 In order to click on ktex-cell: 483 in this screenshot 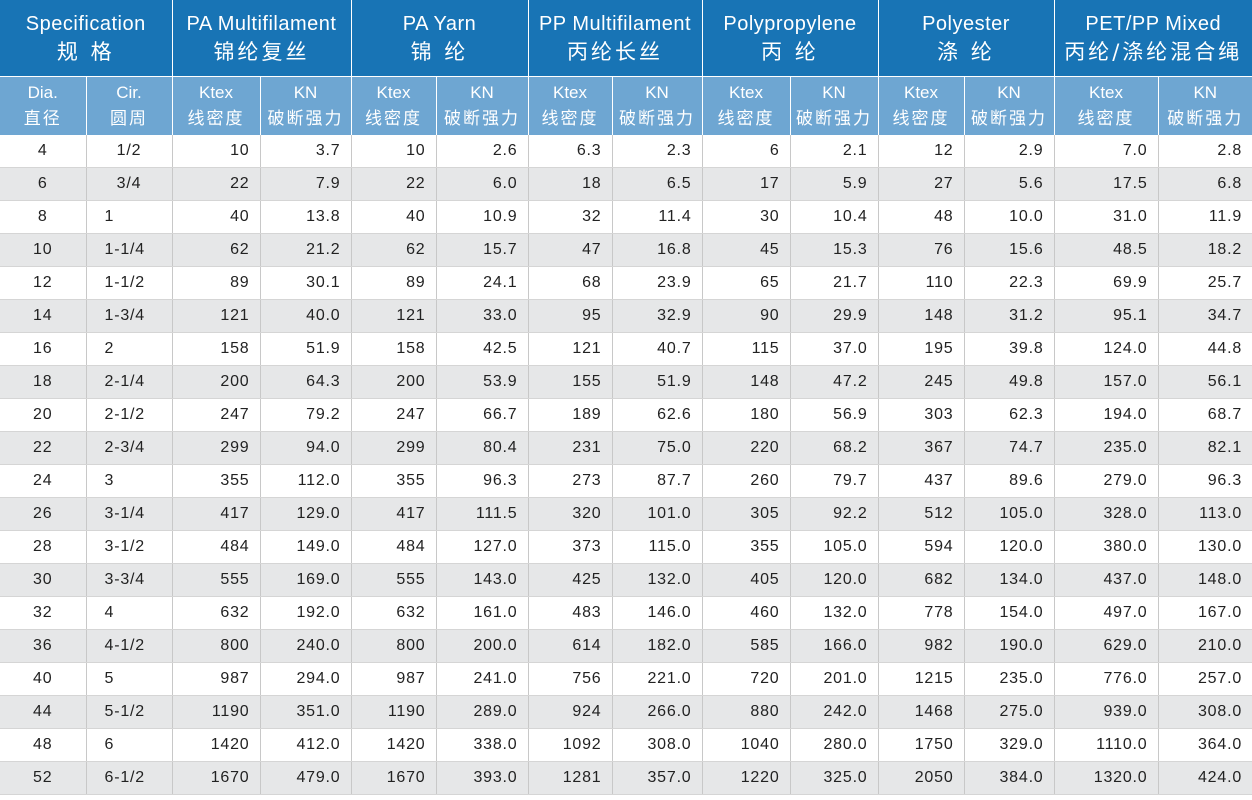, I will do `click(570, 613)`.